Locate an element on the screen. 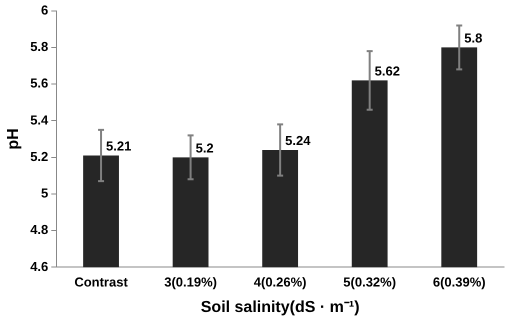  x-tick-label: 4(0.26%) is located at coordinates (280, 282).